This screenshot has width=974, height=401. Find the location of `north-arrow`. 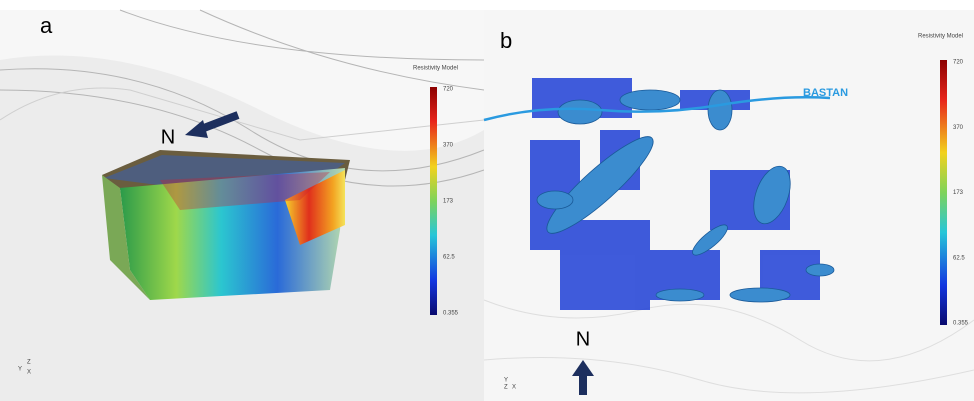

north-arrow is located at coordinates (583, 377).